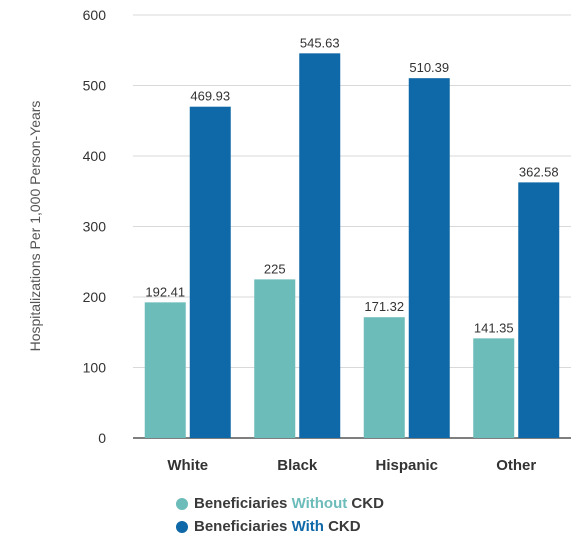 The height and width of the screenshot is (541, 582). I want to click on legend-swatch-without-ckd, so click(182, 503).